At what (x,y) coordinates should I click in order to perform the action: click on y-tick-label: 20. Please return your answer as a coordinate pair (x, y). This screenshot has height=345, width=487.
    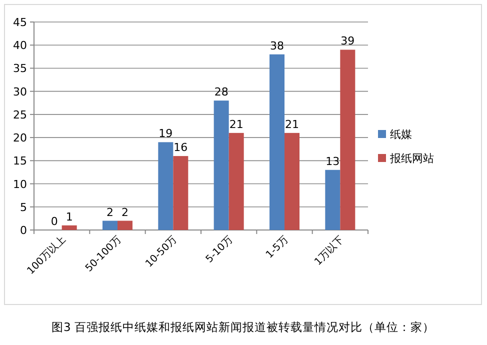
    Looking at the image, I should click on (20, 138).